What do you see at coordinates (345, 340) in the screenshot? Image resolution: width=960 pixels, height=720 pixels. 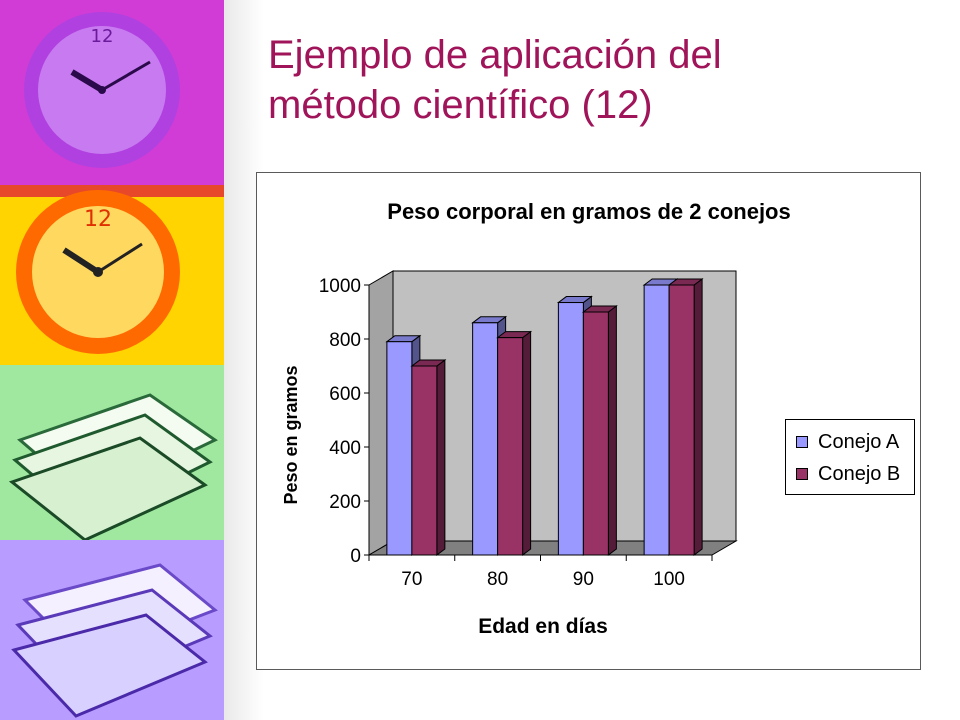 I see `y-tick-label: 800` at bounding box center [345, 340].